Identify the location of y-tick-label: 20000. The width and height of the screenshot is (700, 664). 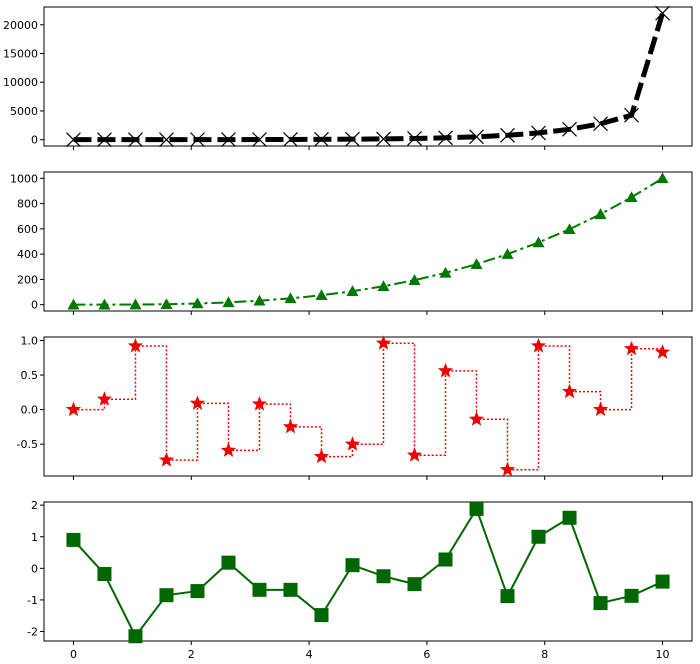
(20, 25).